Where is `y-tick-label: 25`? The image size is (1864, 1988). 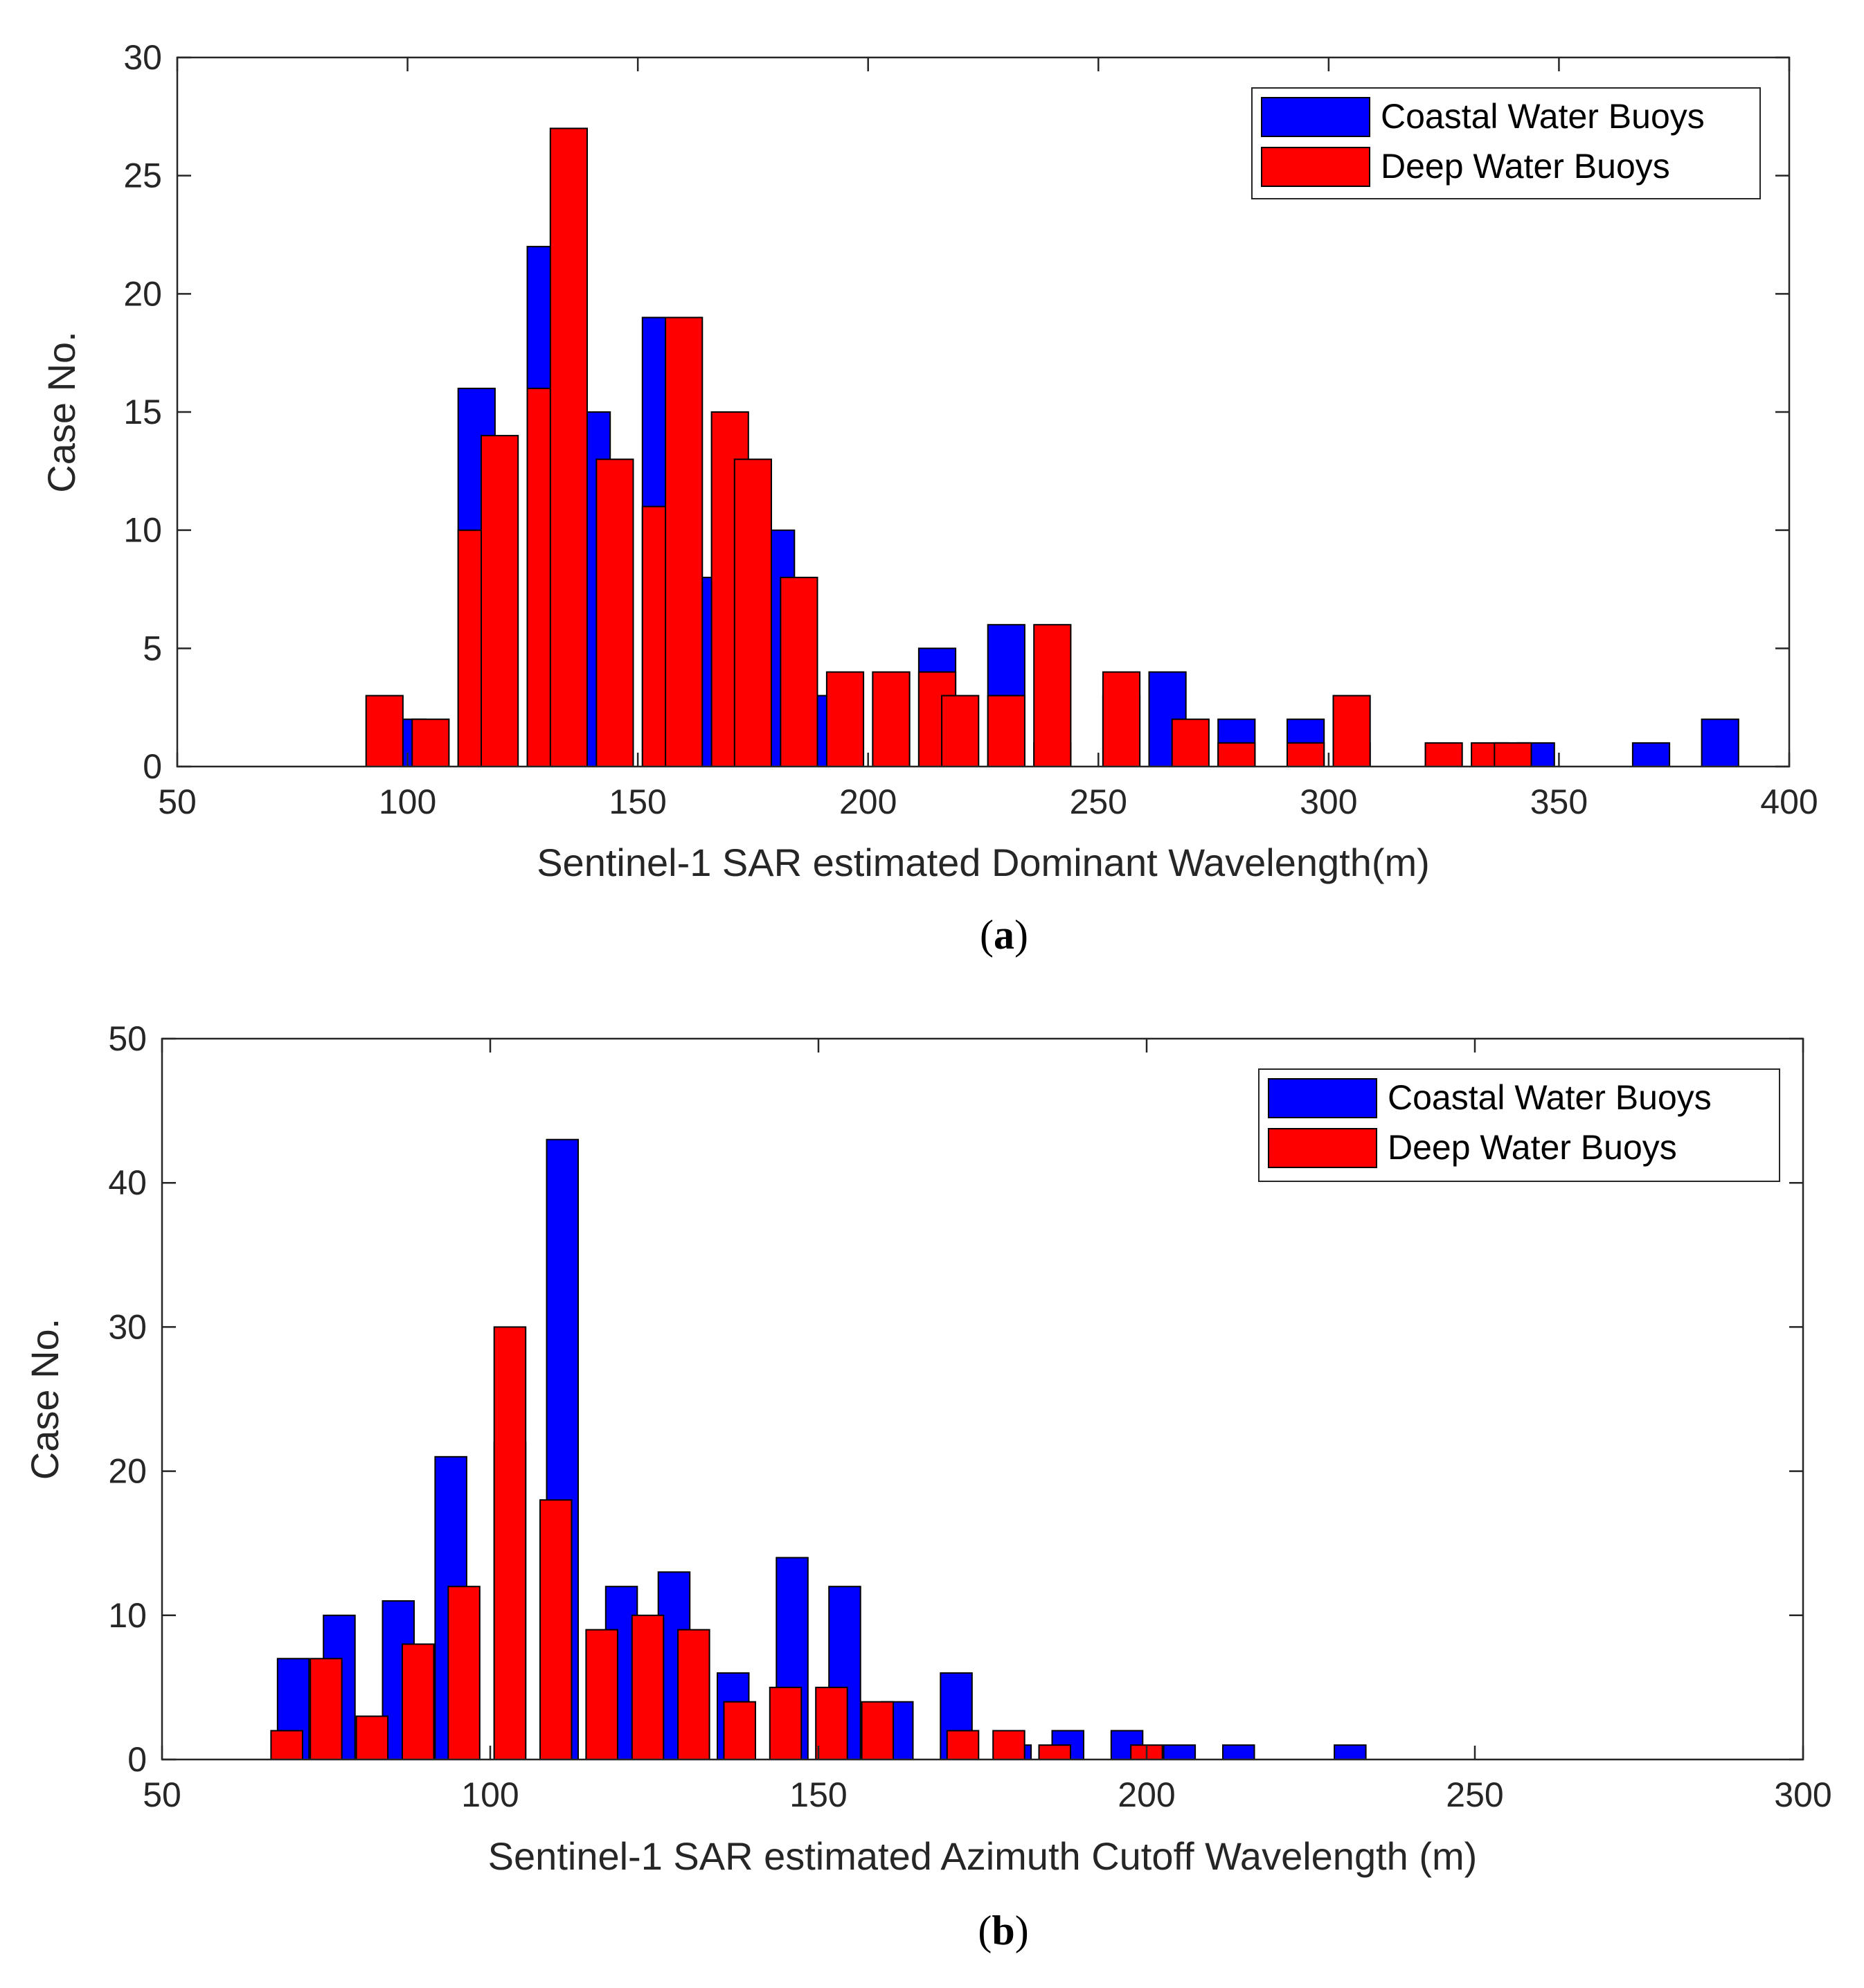 y-tick-label: 25 is located at coordinates (142, 175).